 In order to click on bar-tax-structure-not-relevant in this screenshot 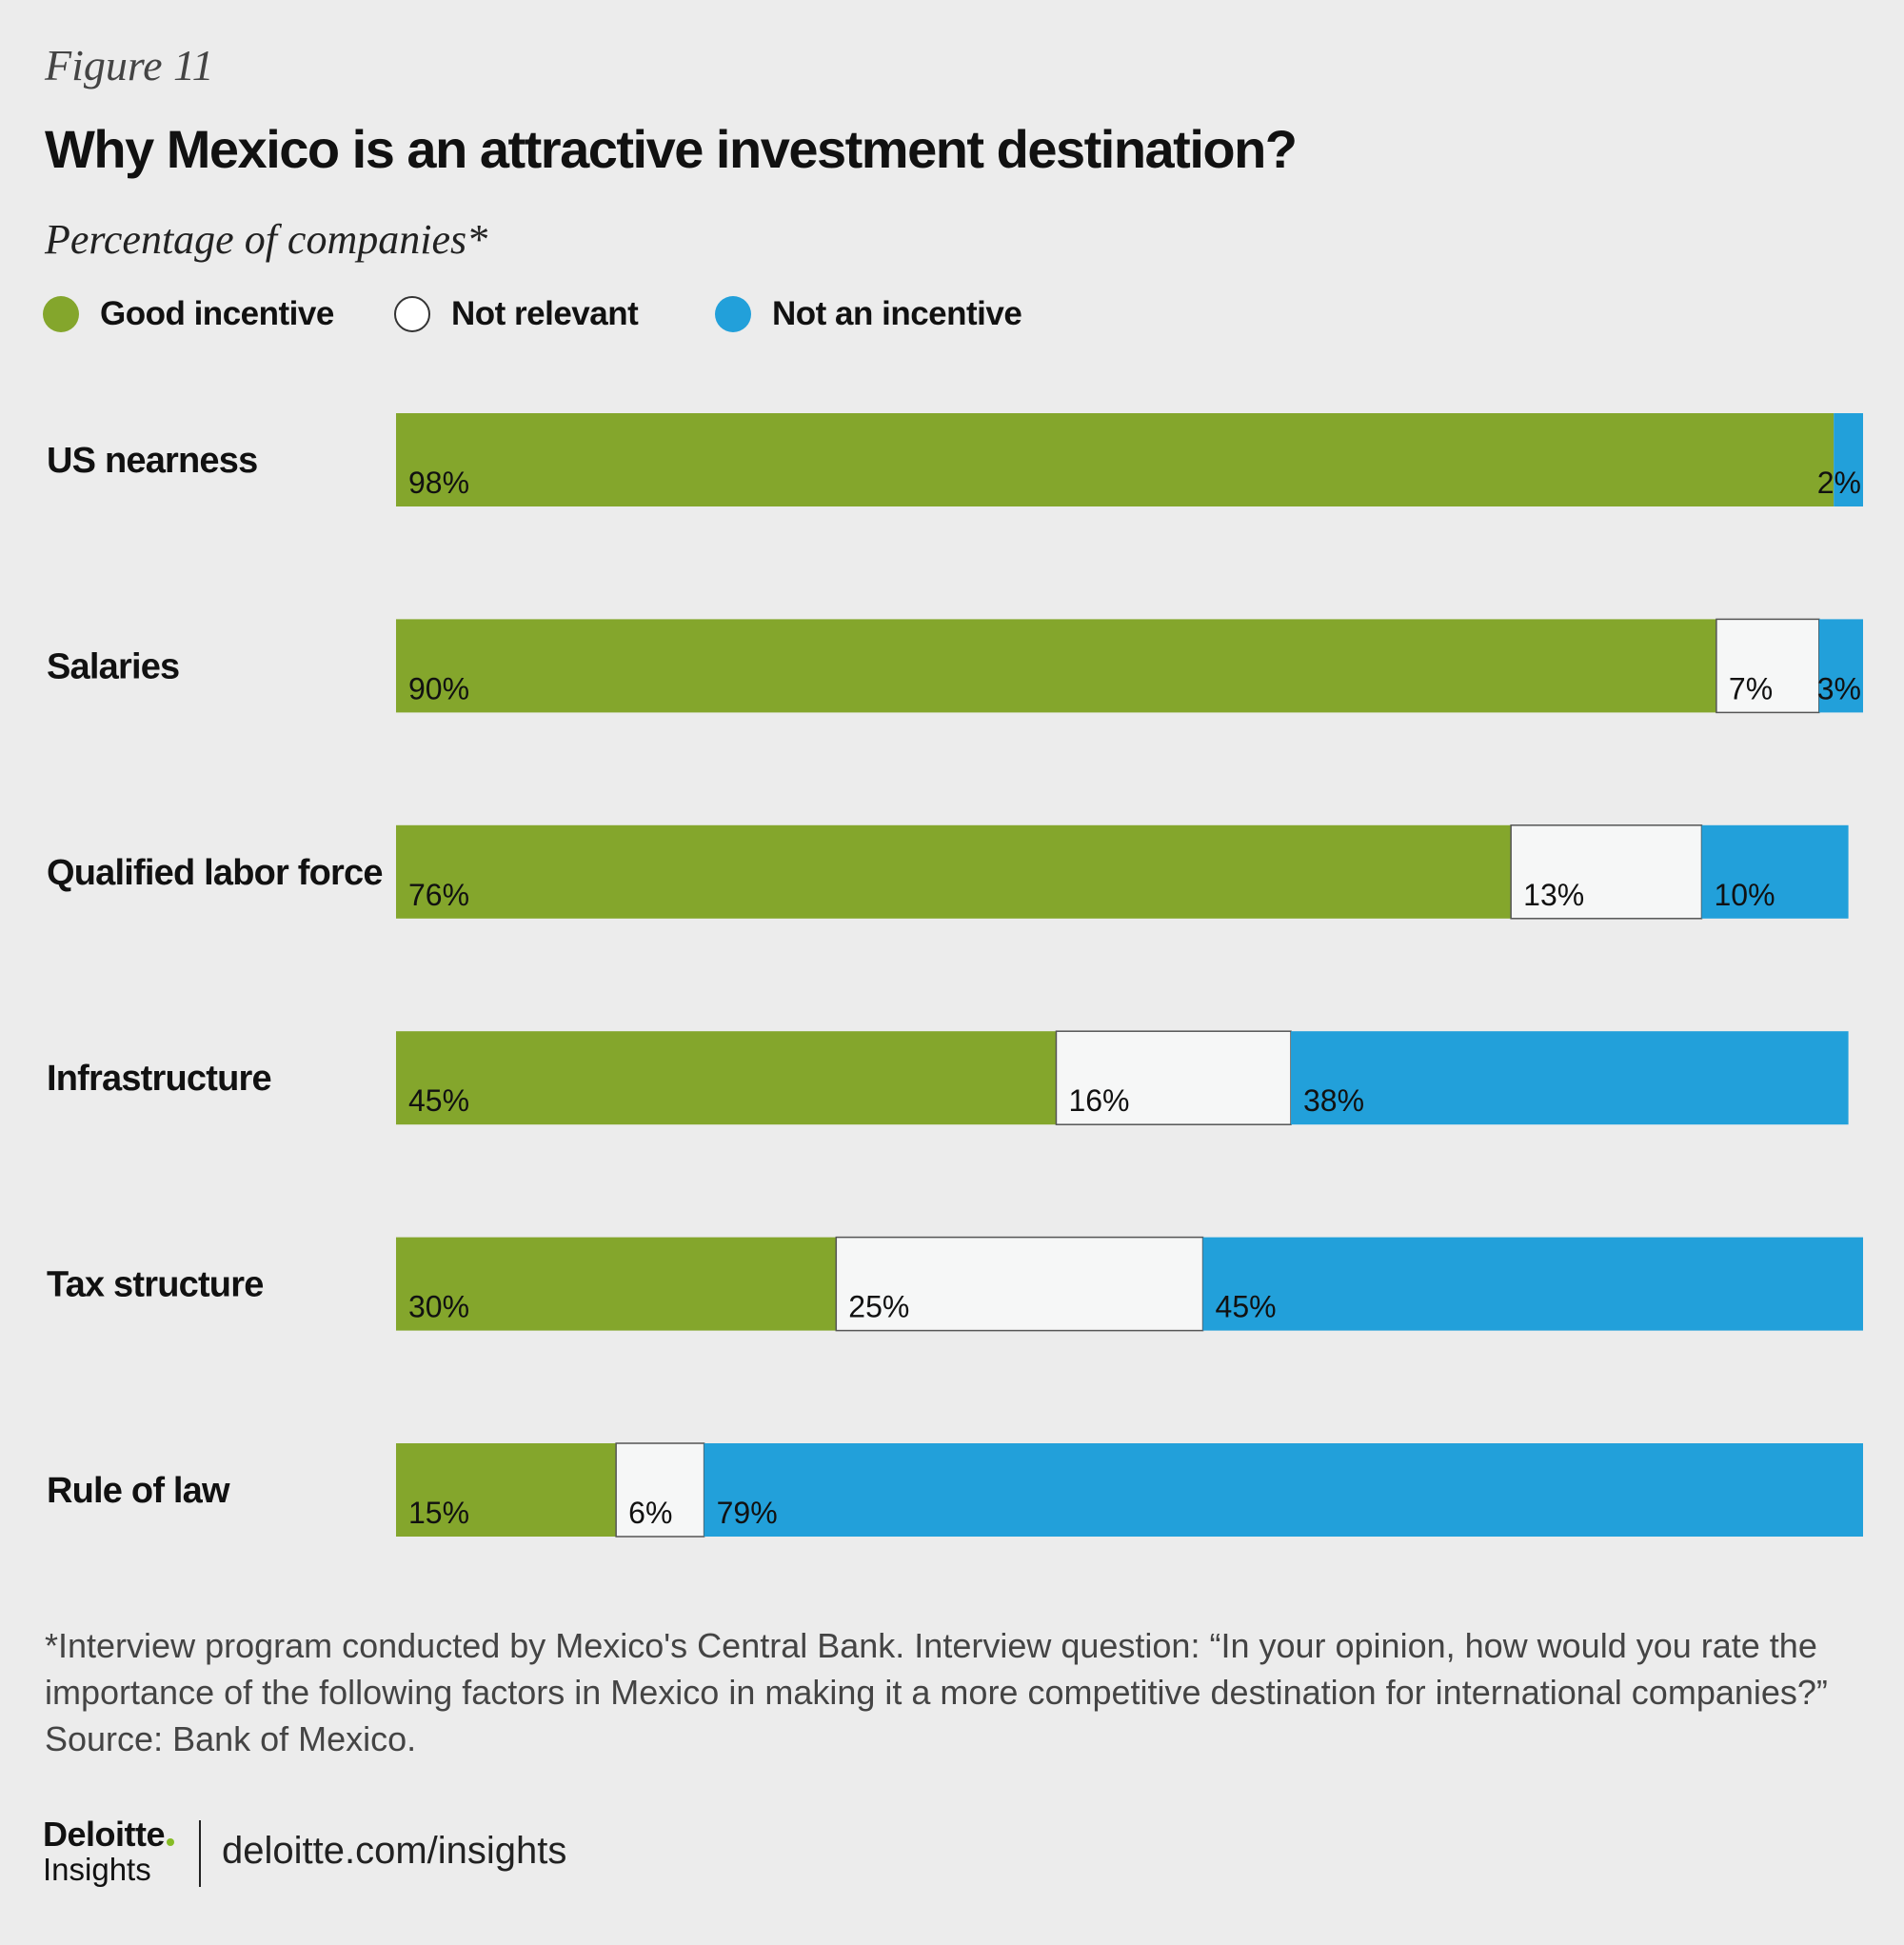, I will do `click(1019, 1284)`.